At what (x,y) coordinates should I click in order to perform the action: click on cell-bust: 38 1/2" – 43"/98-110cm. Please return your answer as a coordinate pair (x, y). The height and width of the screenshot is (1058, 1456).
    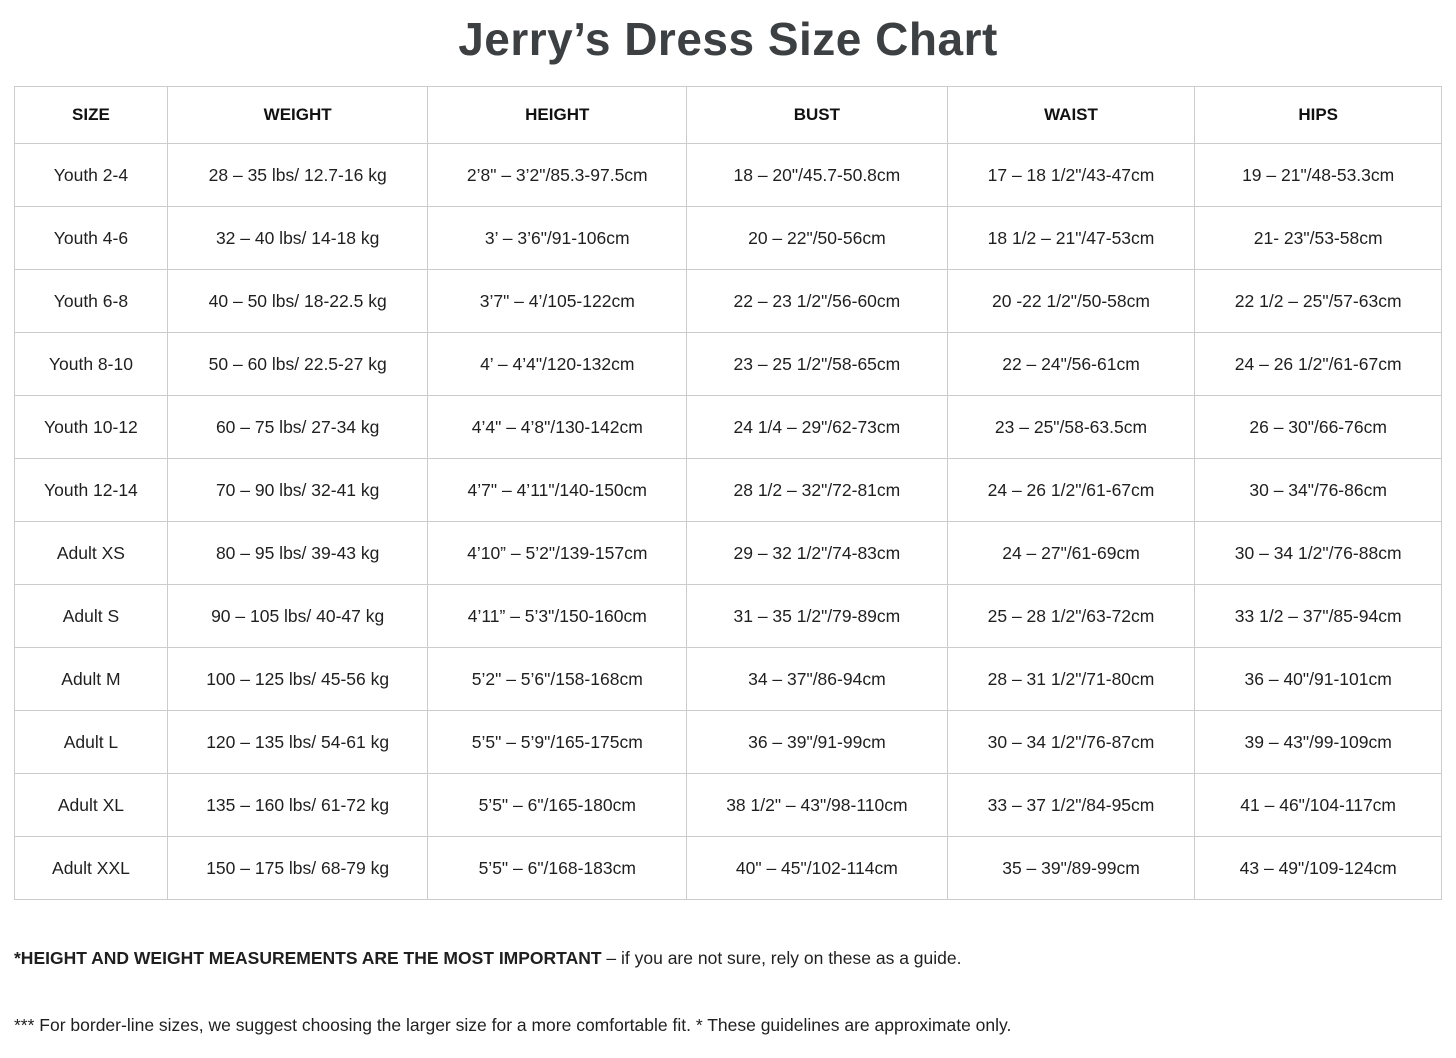
    Looking at the image, I should click on (817, 805).